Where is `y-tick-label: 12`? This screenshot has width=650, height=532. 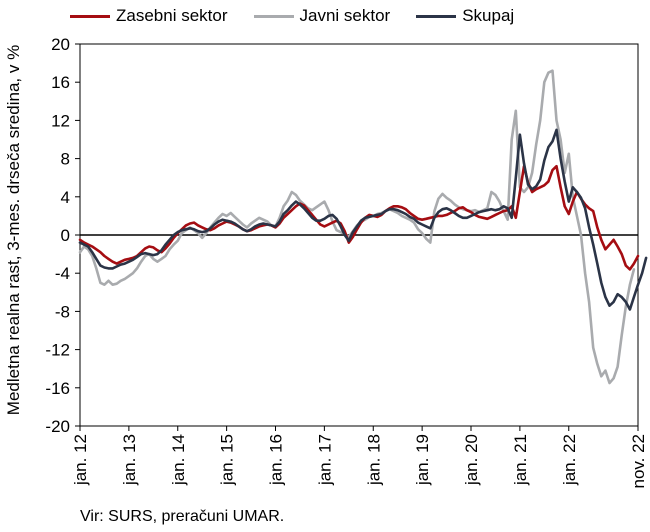 y-tick-label: 12 is located at coordinates (60, 120).